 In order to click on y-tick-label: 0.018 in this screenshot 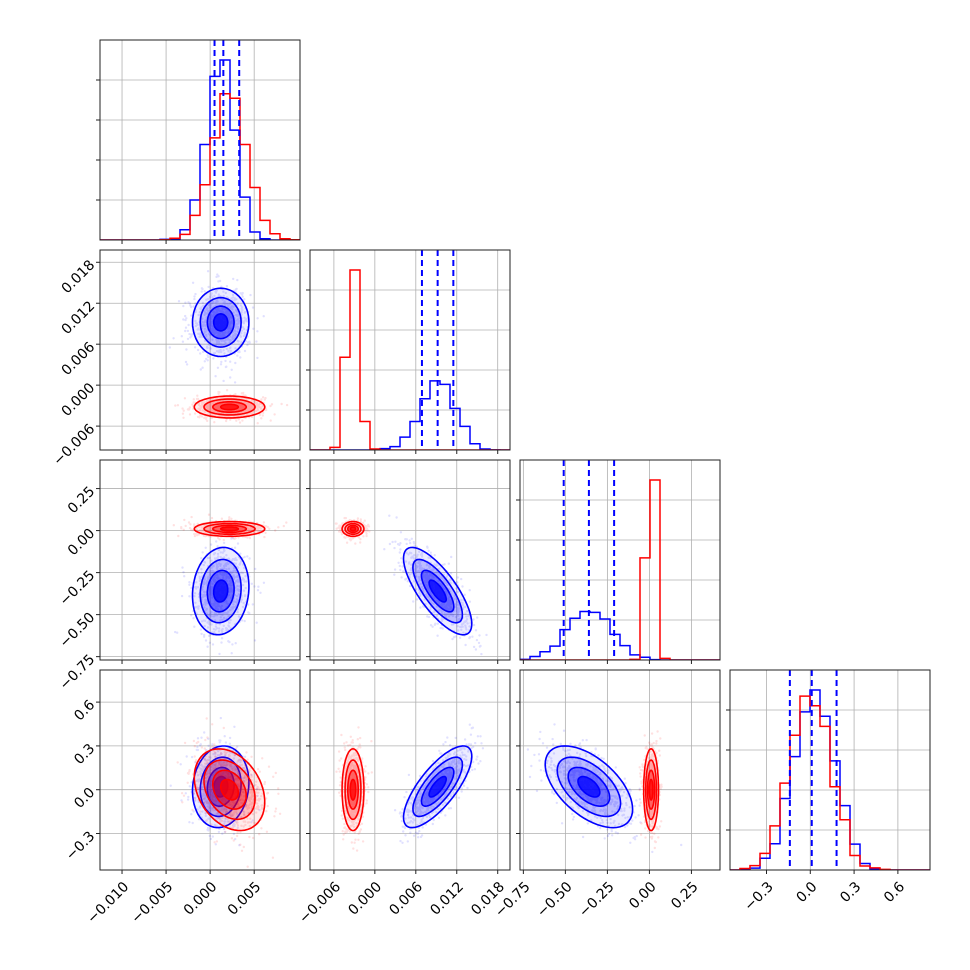, I will do `click(79, 277)`.